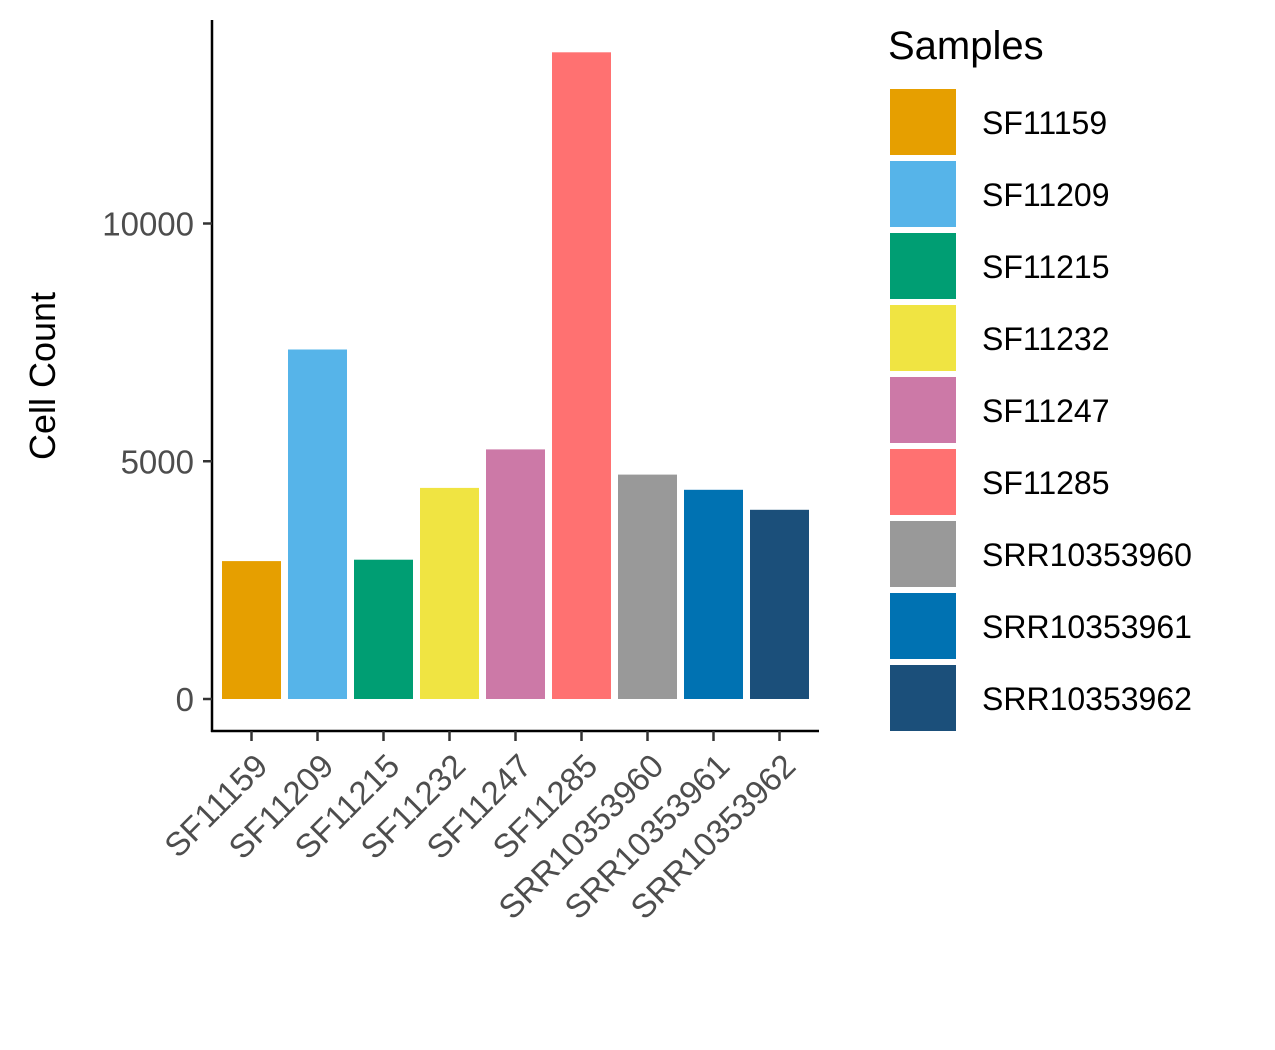 The width and height of the screenshot is (1275, 1050). What do you see at coordinates (1046, 267) in the screenshot?
I see `legend-label: SF11215` at bounding box center [1046, 267].